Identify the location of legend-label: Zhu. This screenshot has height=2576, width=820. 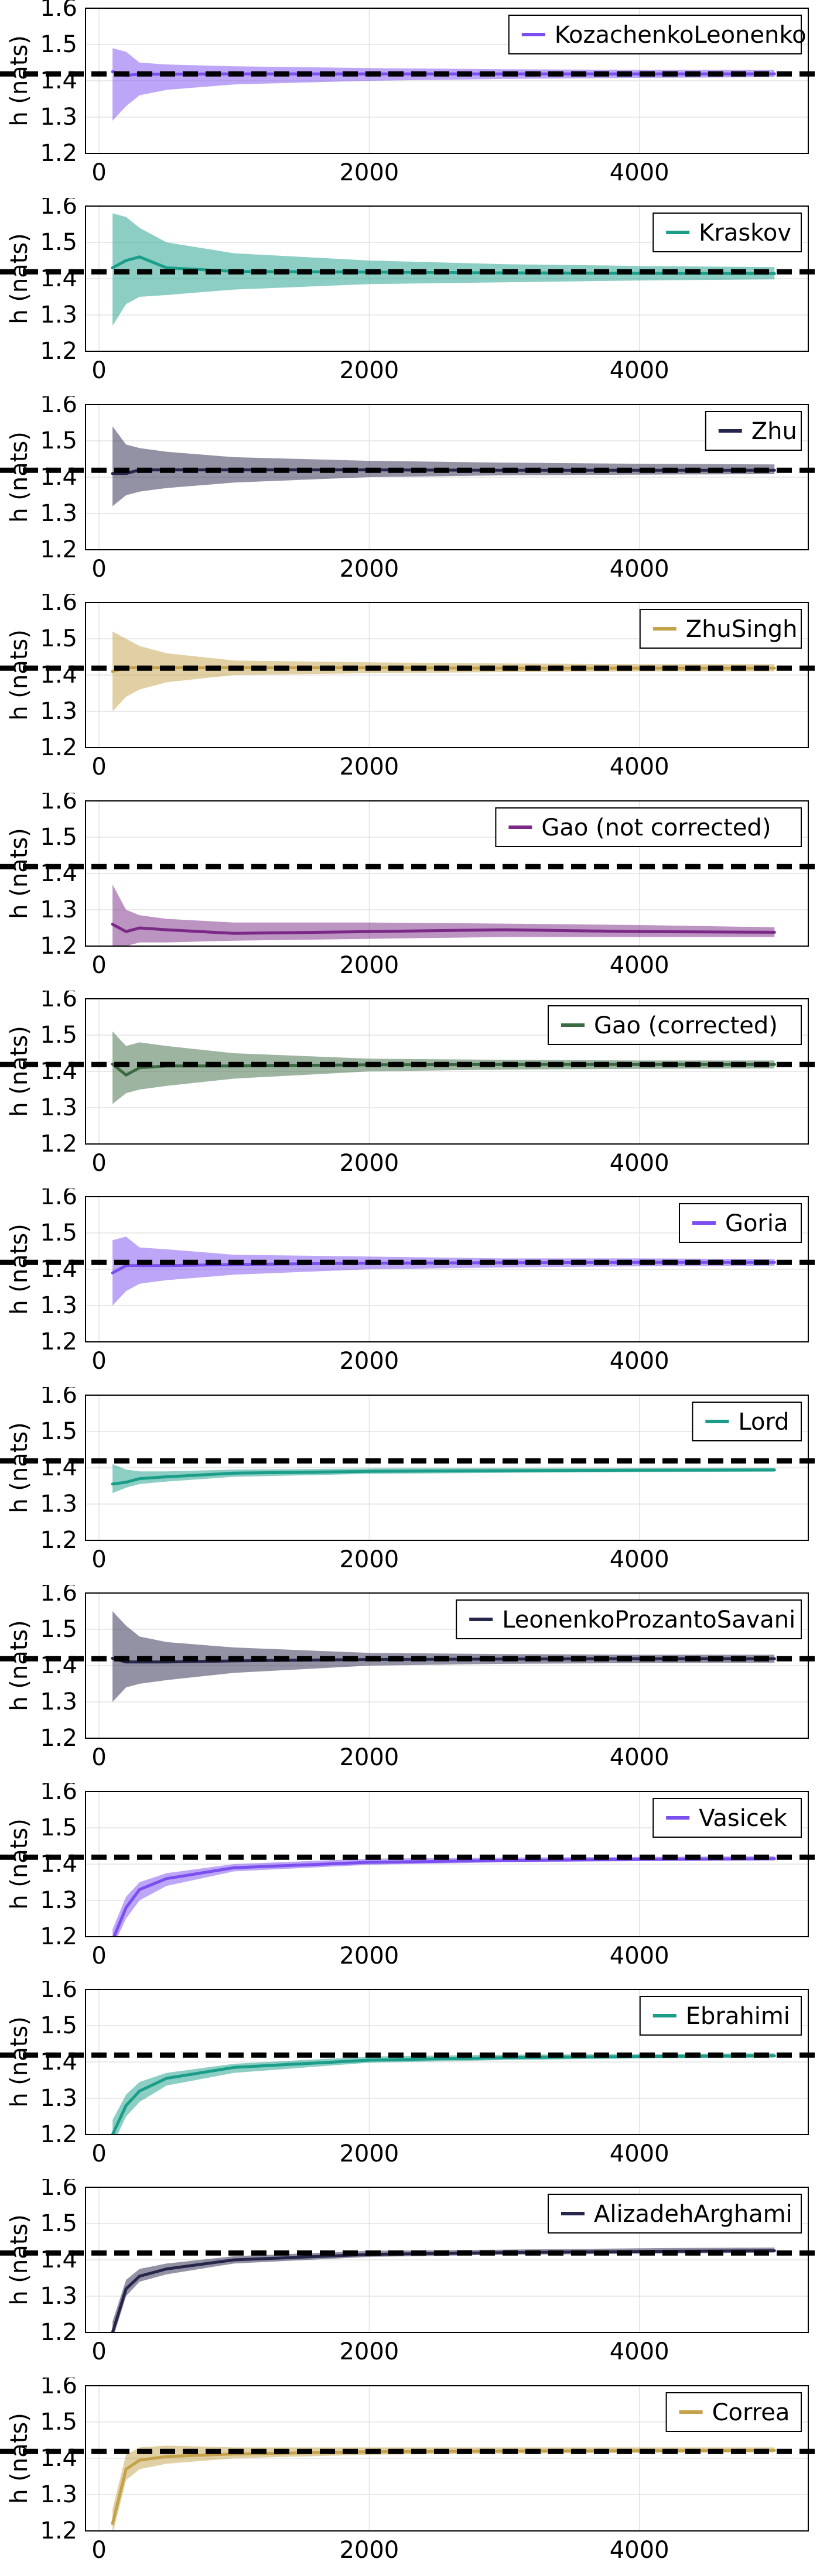
(774, 431).